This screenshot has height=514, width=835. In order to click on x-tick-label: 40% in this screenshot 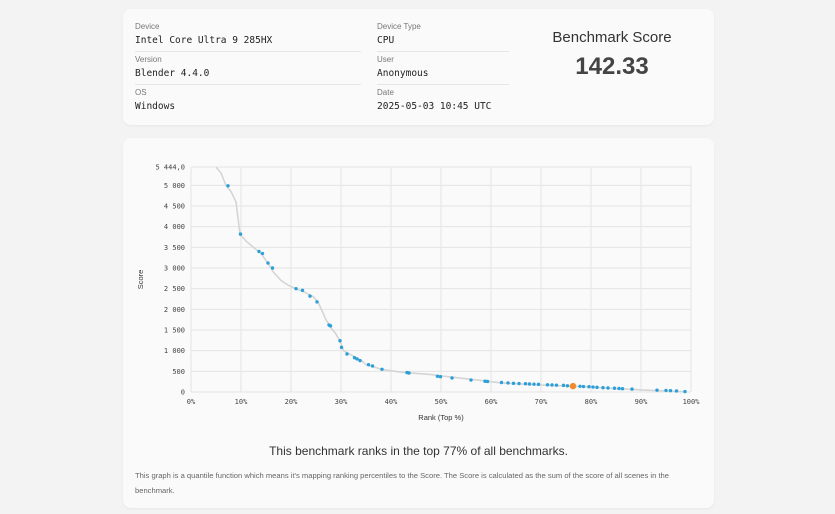, I will do `click(391, 402)`.